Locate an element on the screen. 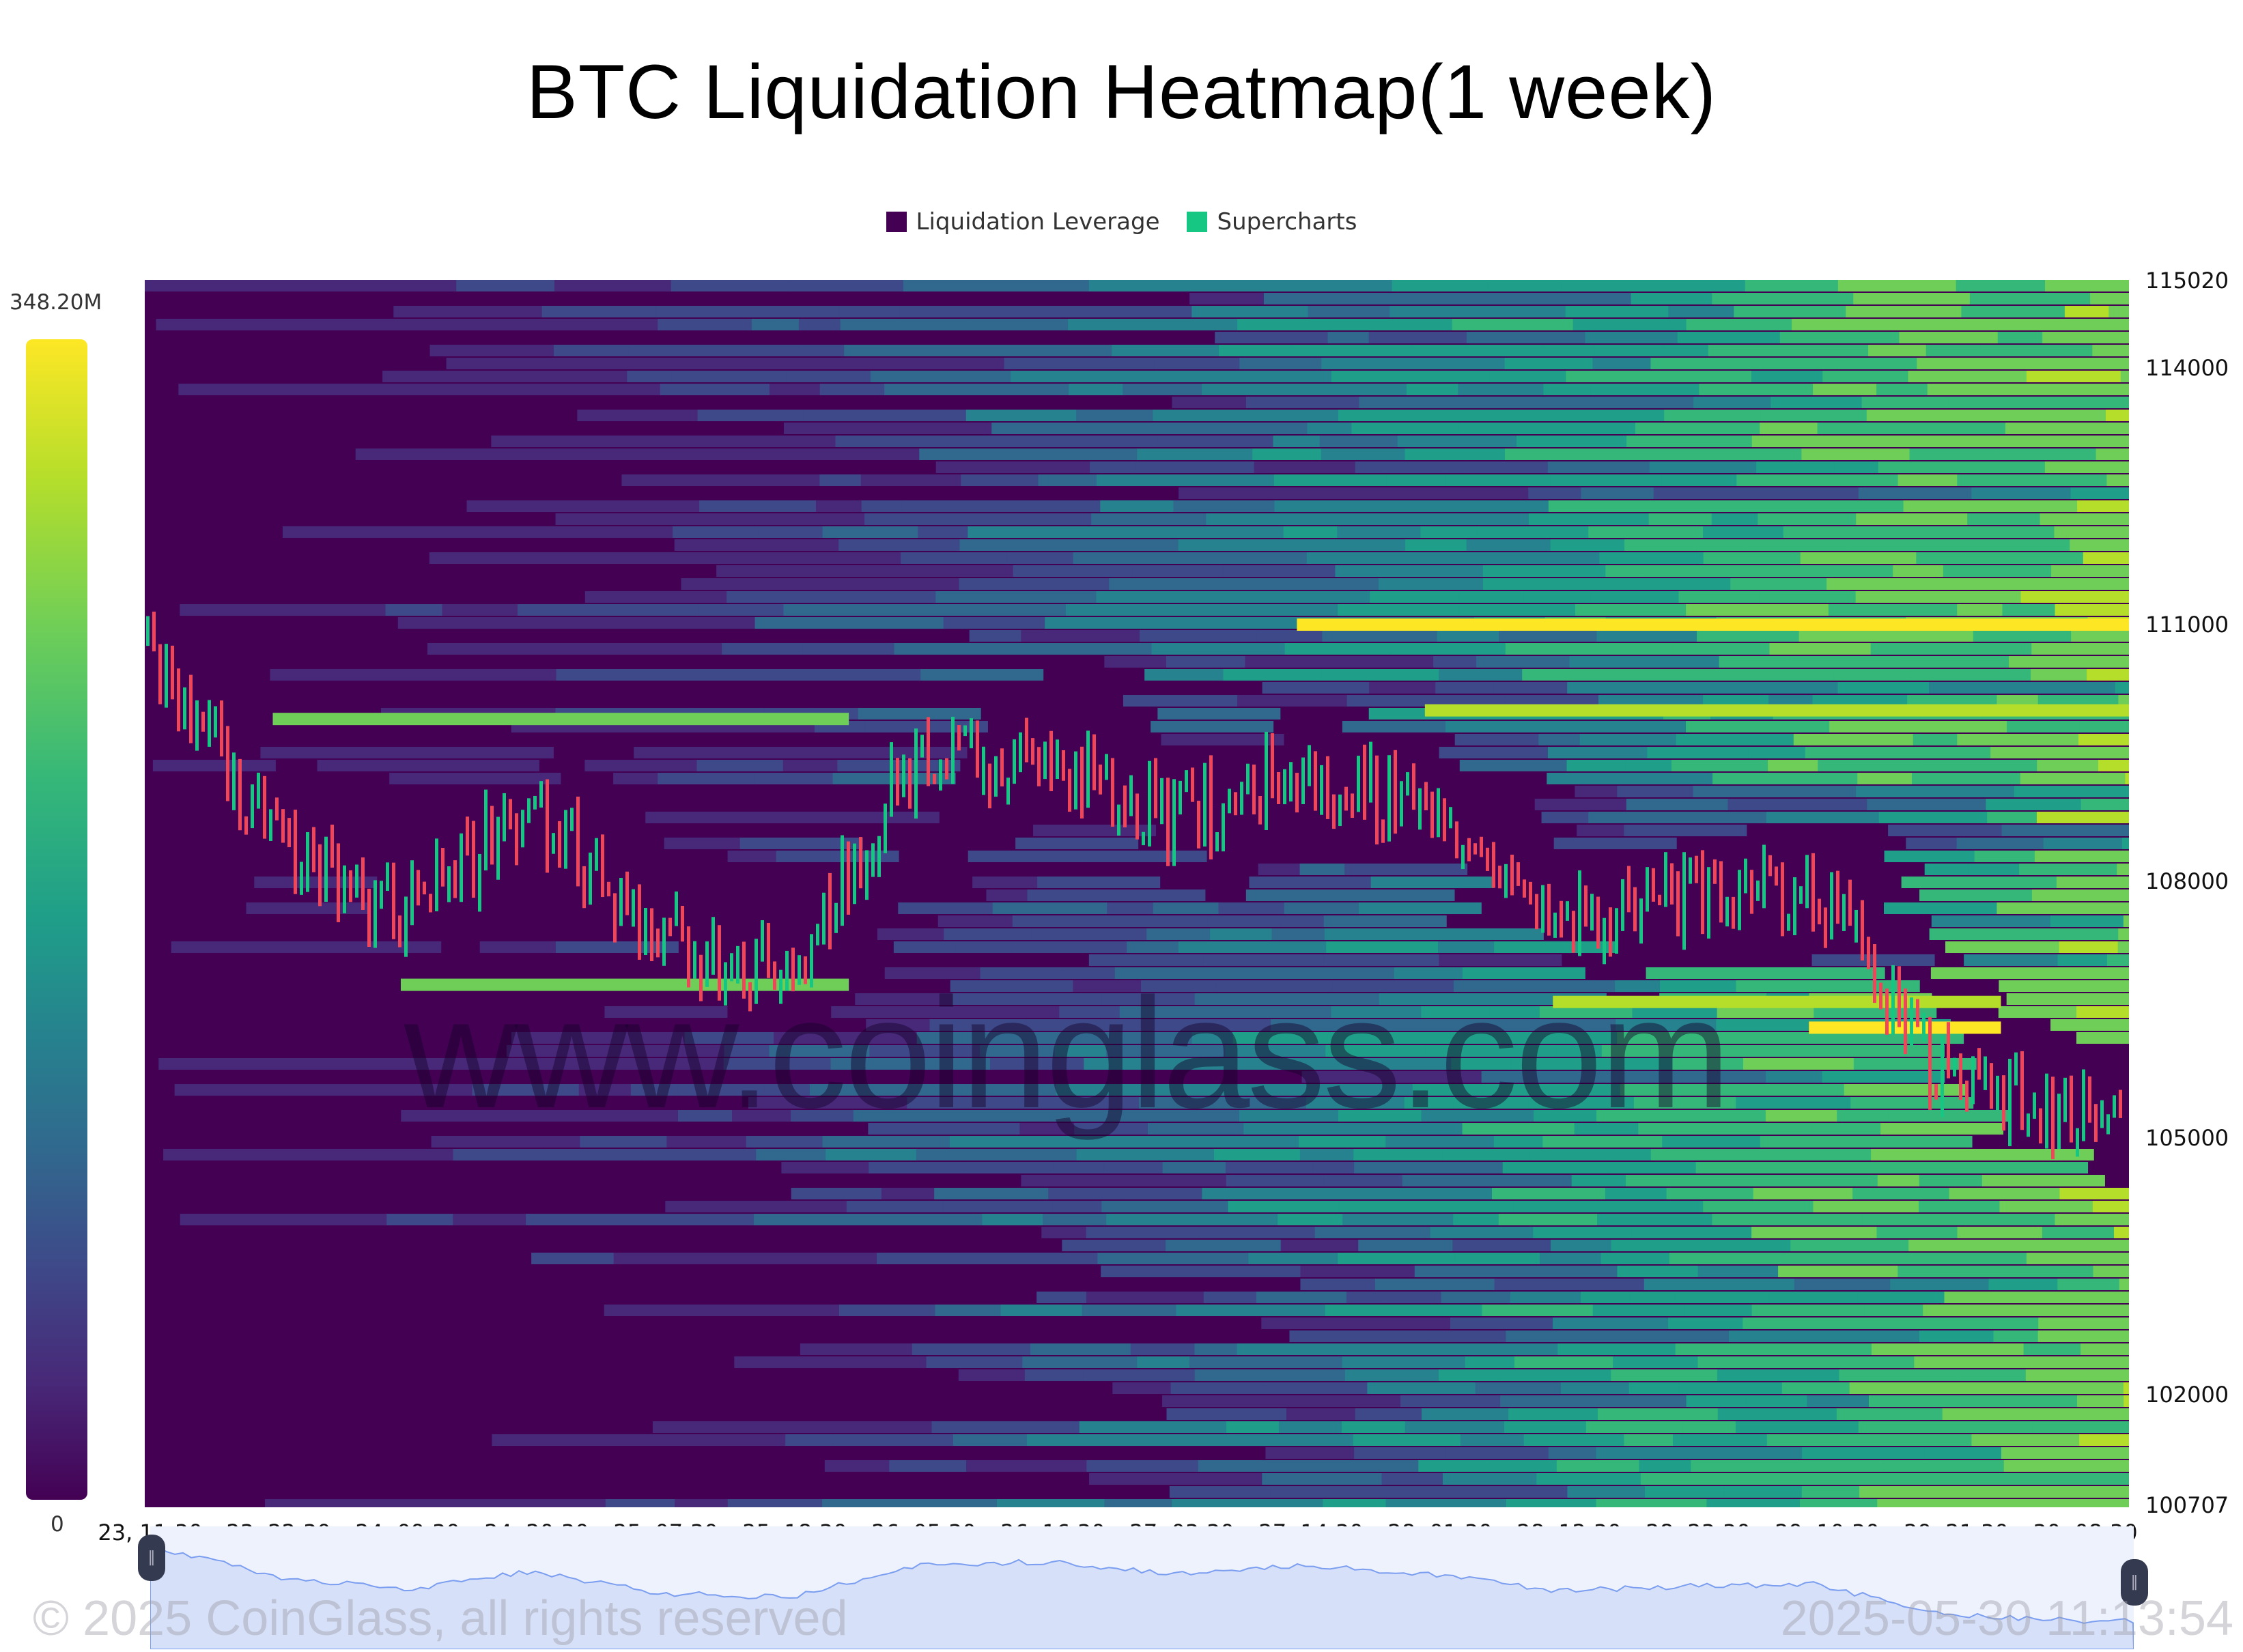 This screenshot has width=2243, height=1652. y-tick-label: 114000 is located at coordinates (2187, 368).